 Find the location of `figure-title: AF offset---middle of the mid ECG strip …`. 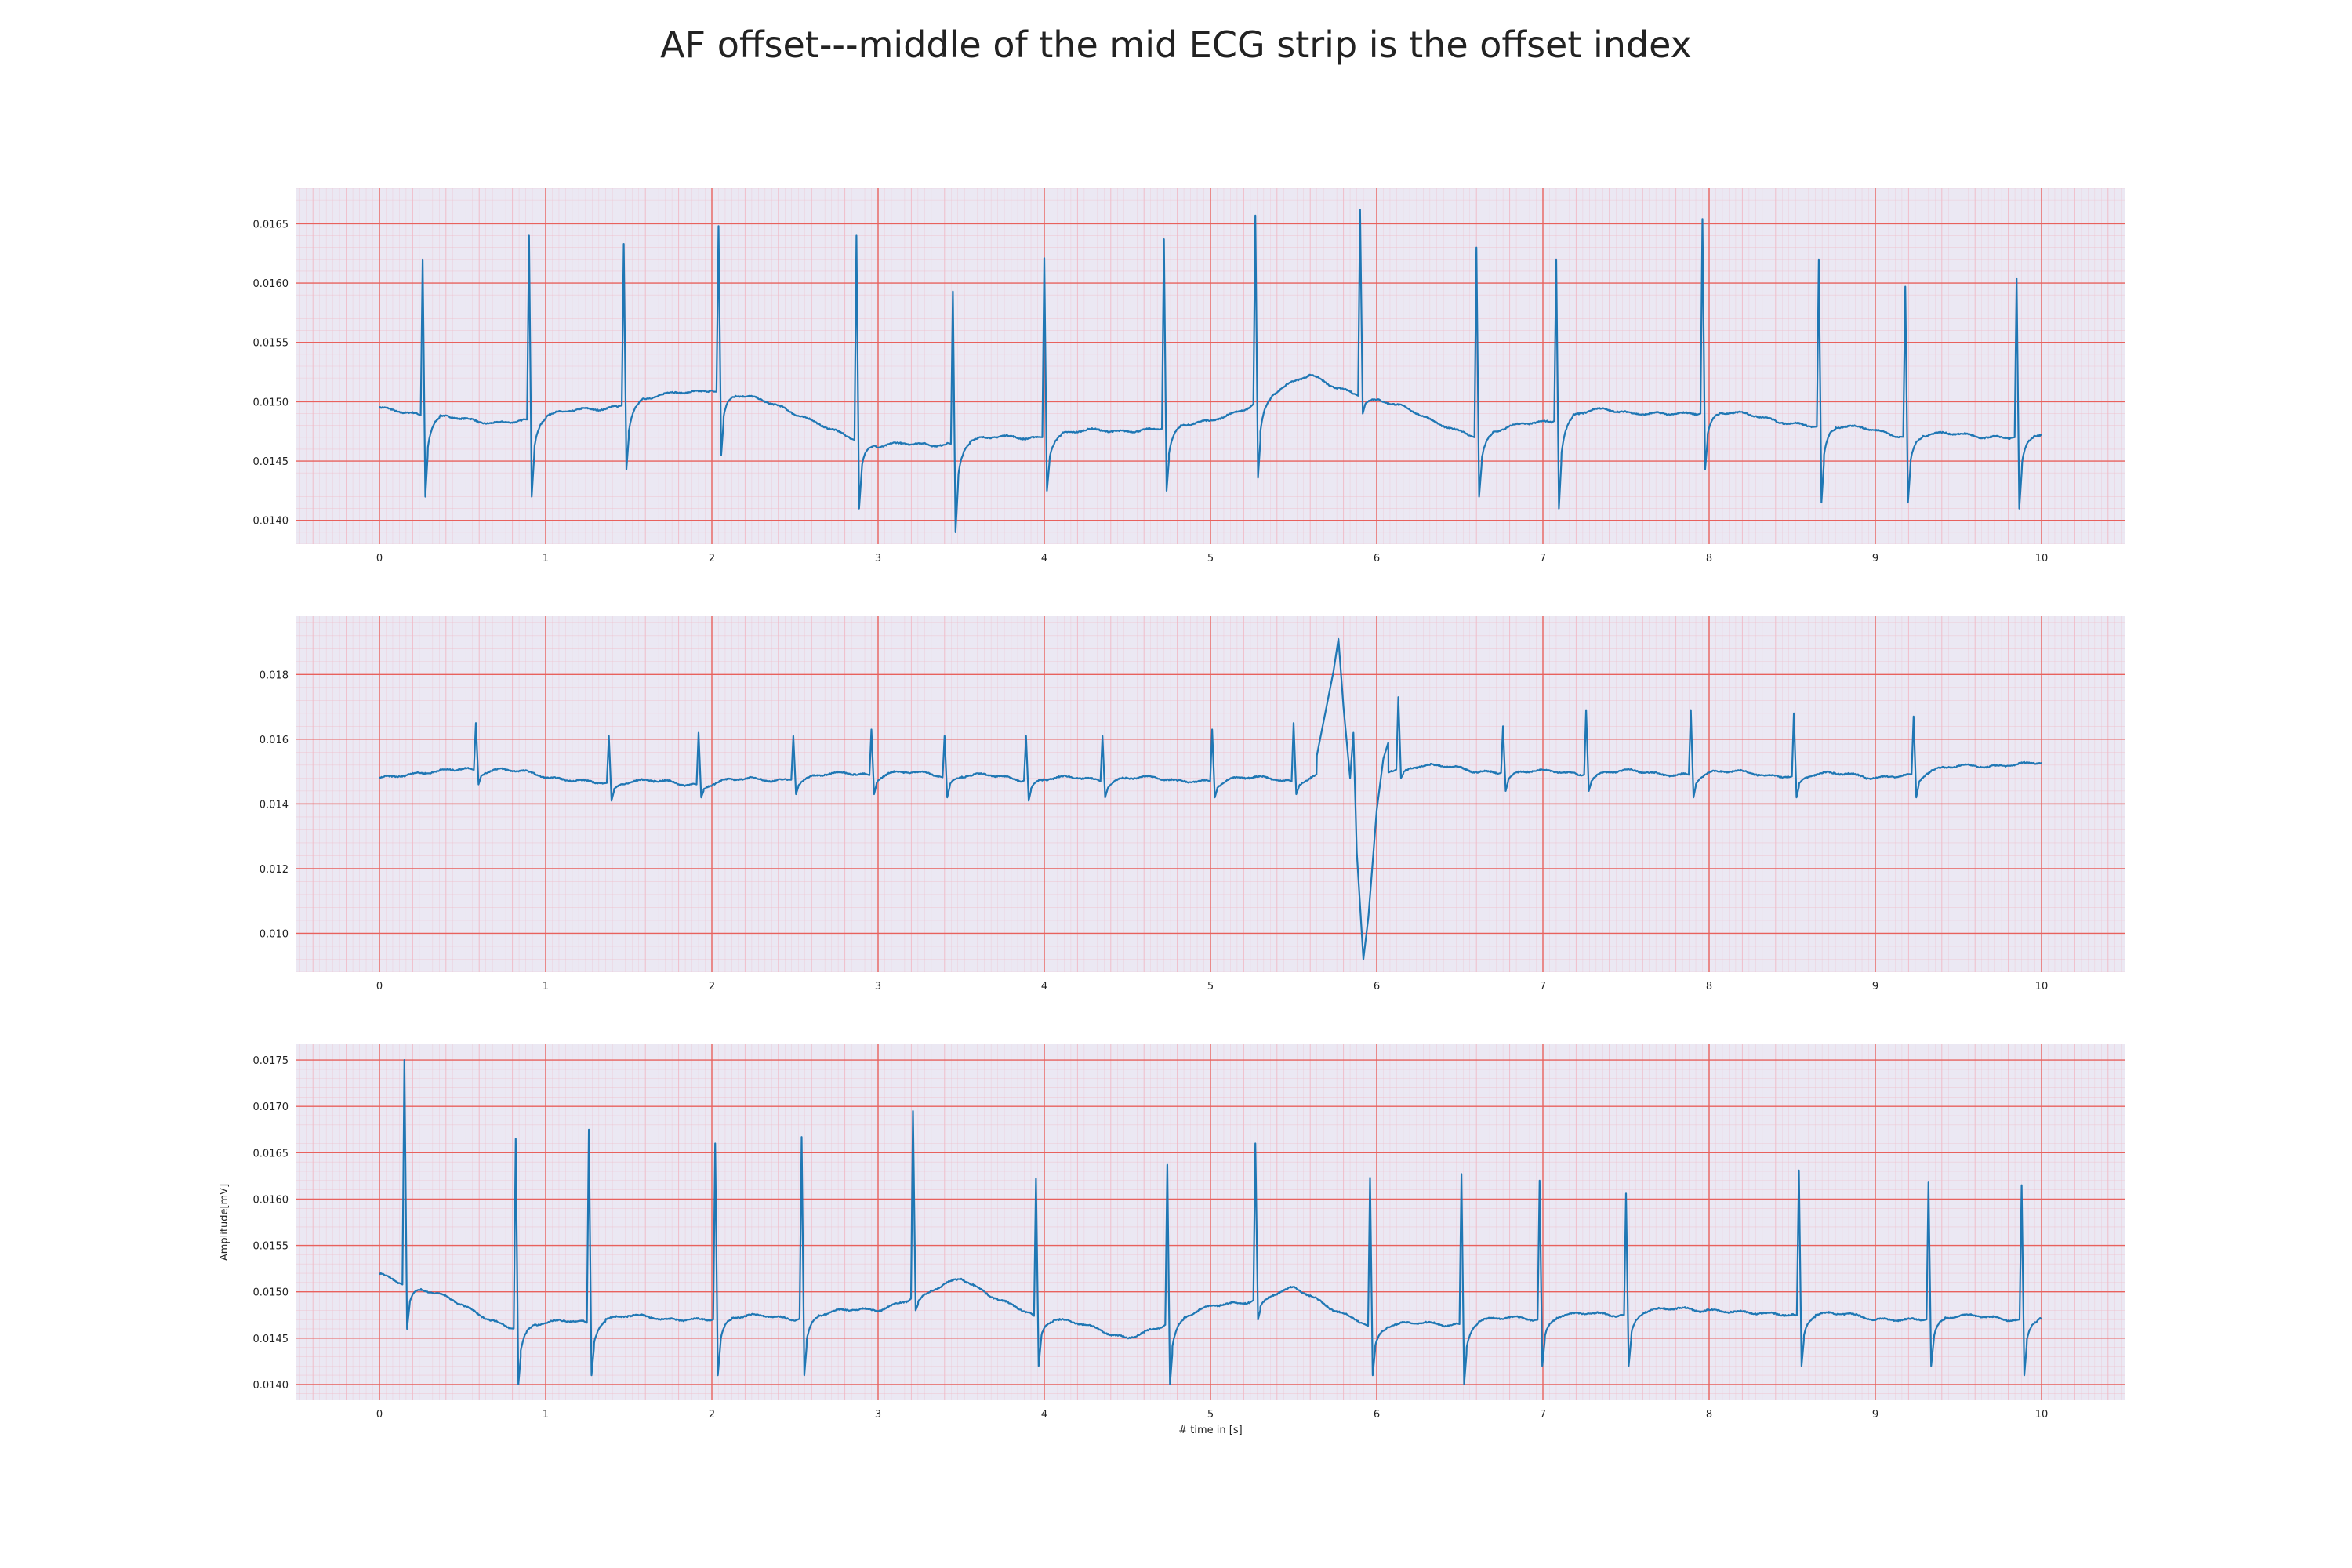

figure-title: AF offset---middle of the mid ECG strip … is located at coordinates (1176, 45).